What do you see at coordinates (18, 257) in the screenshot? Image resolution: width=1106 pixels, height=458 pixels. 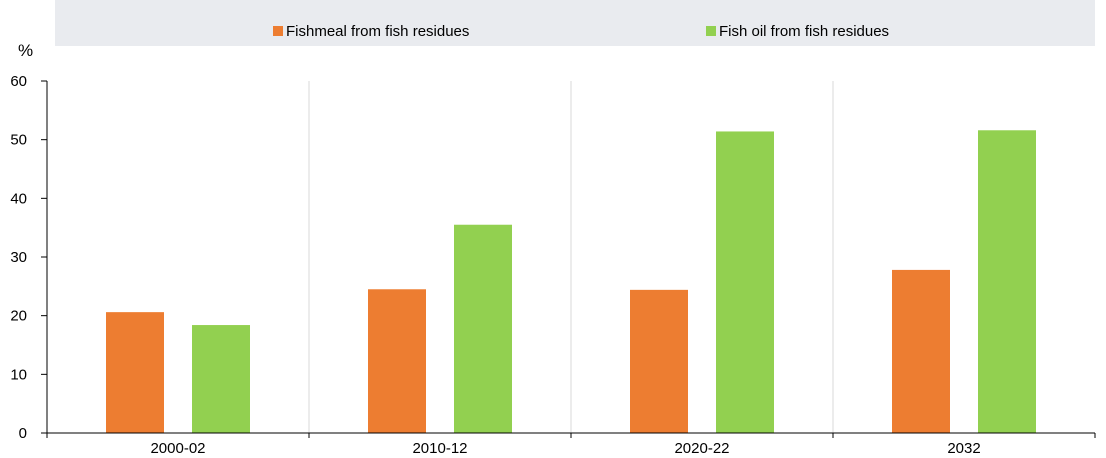 I see `y-tick-label: 30` at bounding box center [18, 257].